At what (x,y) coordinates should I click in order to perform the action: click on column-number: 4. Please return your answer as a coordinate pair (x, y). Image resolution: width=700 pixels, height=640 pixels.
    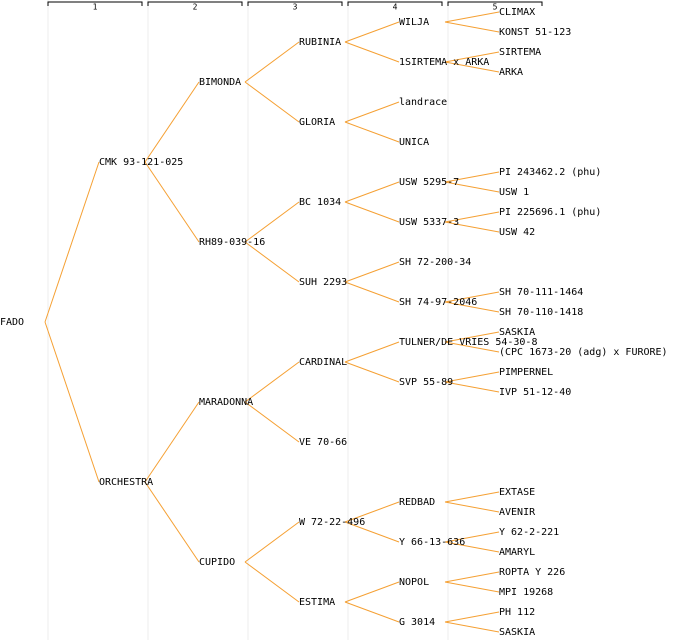
    Looking at the image, I should click on (395, 7).